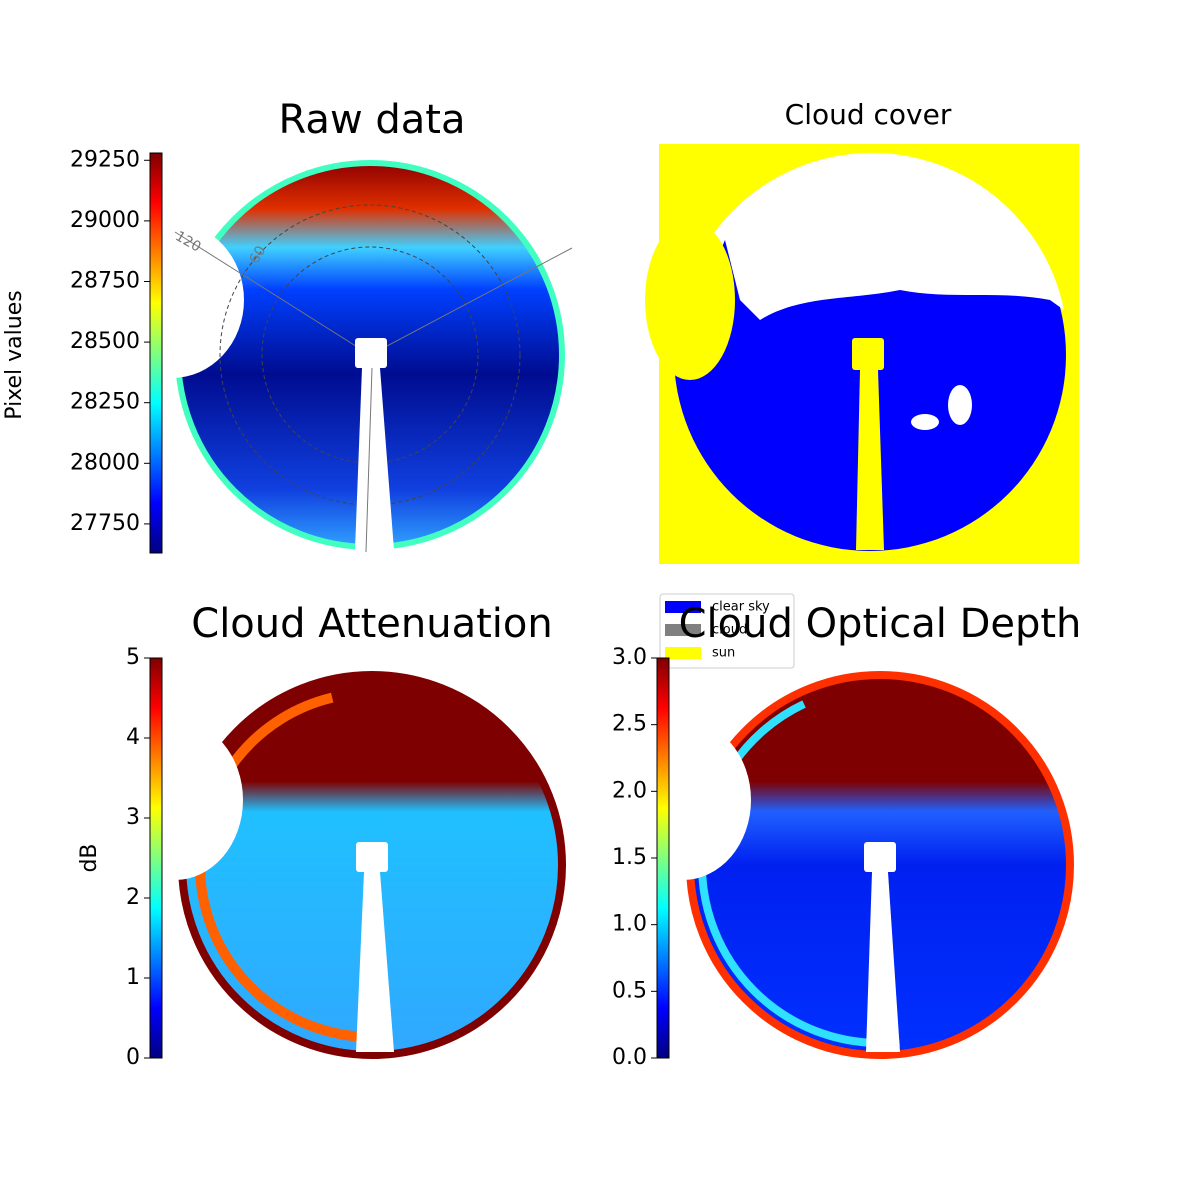 This screenshot has width=1200, height=1204. I want to click on colorbar-label: Pixel values, so click(14, 354).